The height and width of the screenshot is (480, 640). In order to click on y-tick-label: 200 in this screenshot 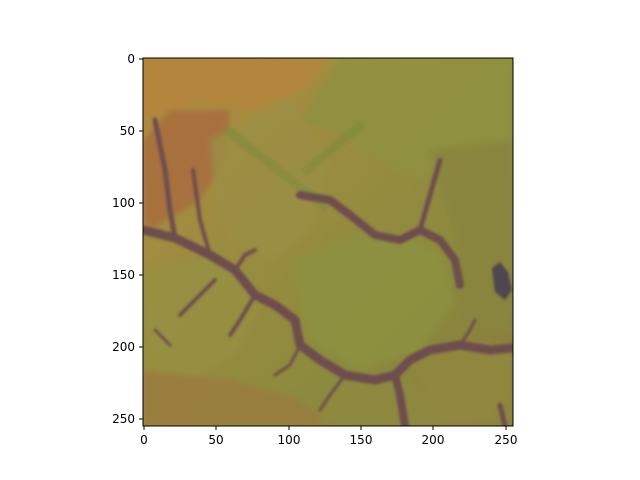, I will do `click(123, 347)`.